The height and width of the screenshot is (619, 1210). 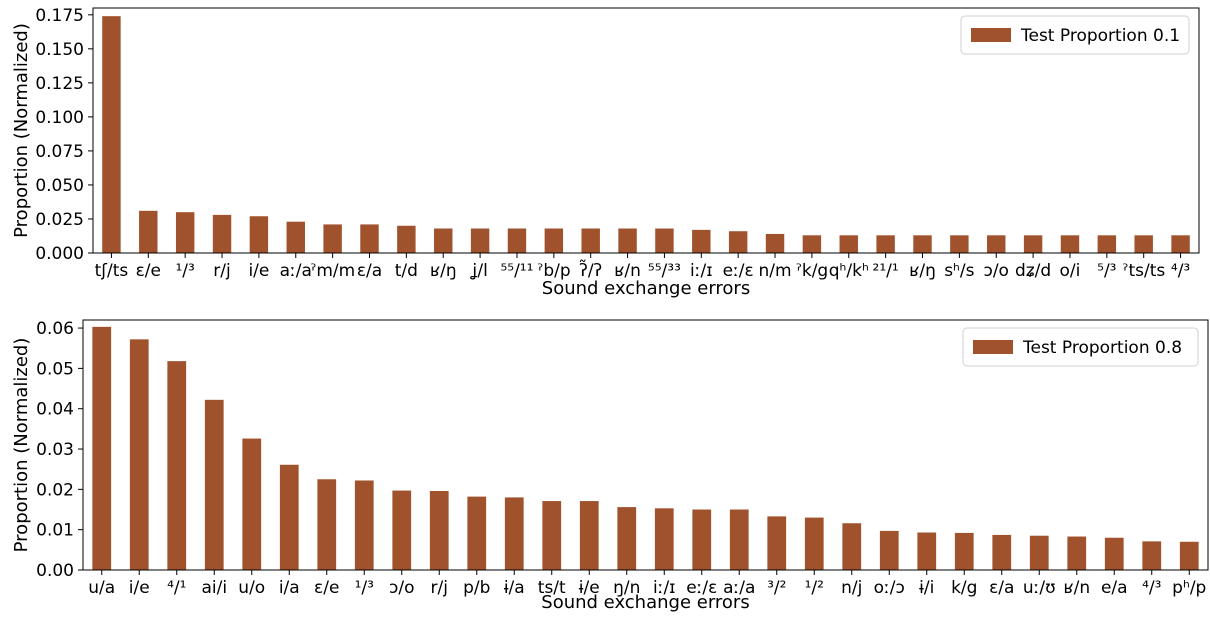 I want to click on legend: Test Proportion 0.1, so click(x=1075, y=35).